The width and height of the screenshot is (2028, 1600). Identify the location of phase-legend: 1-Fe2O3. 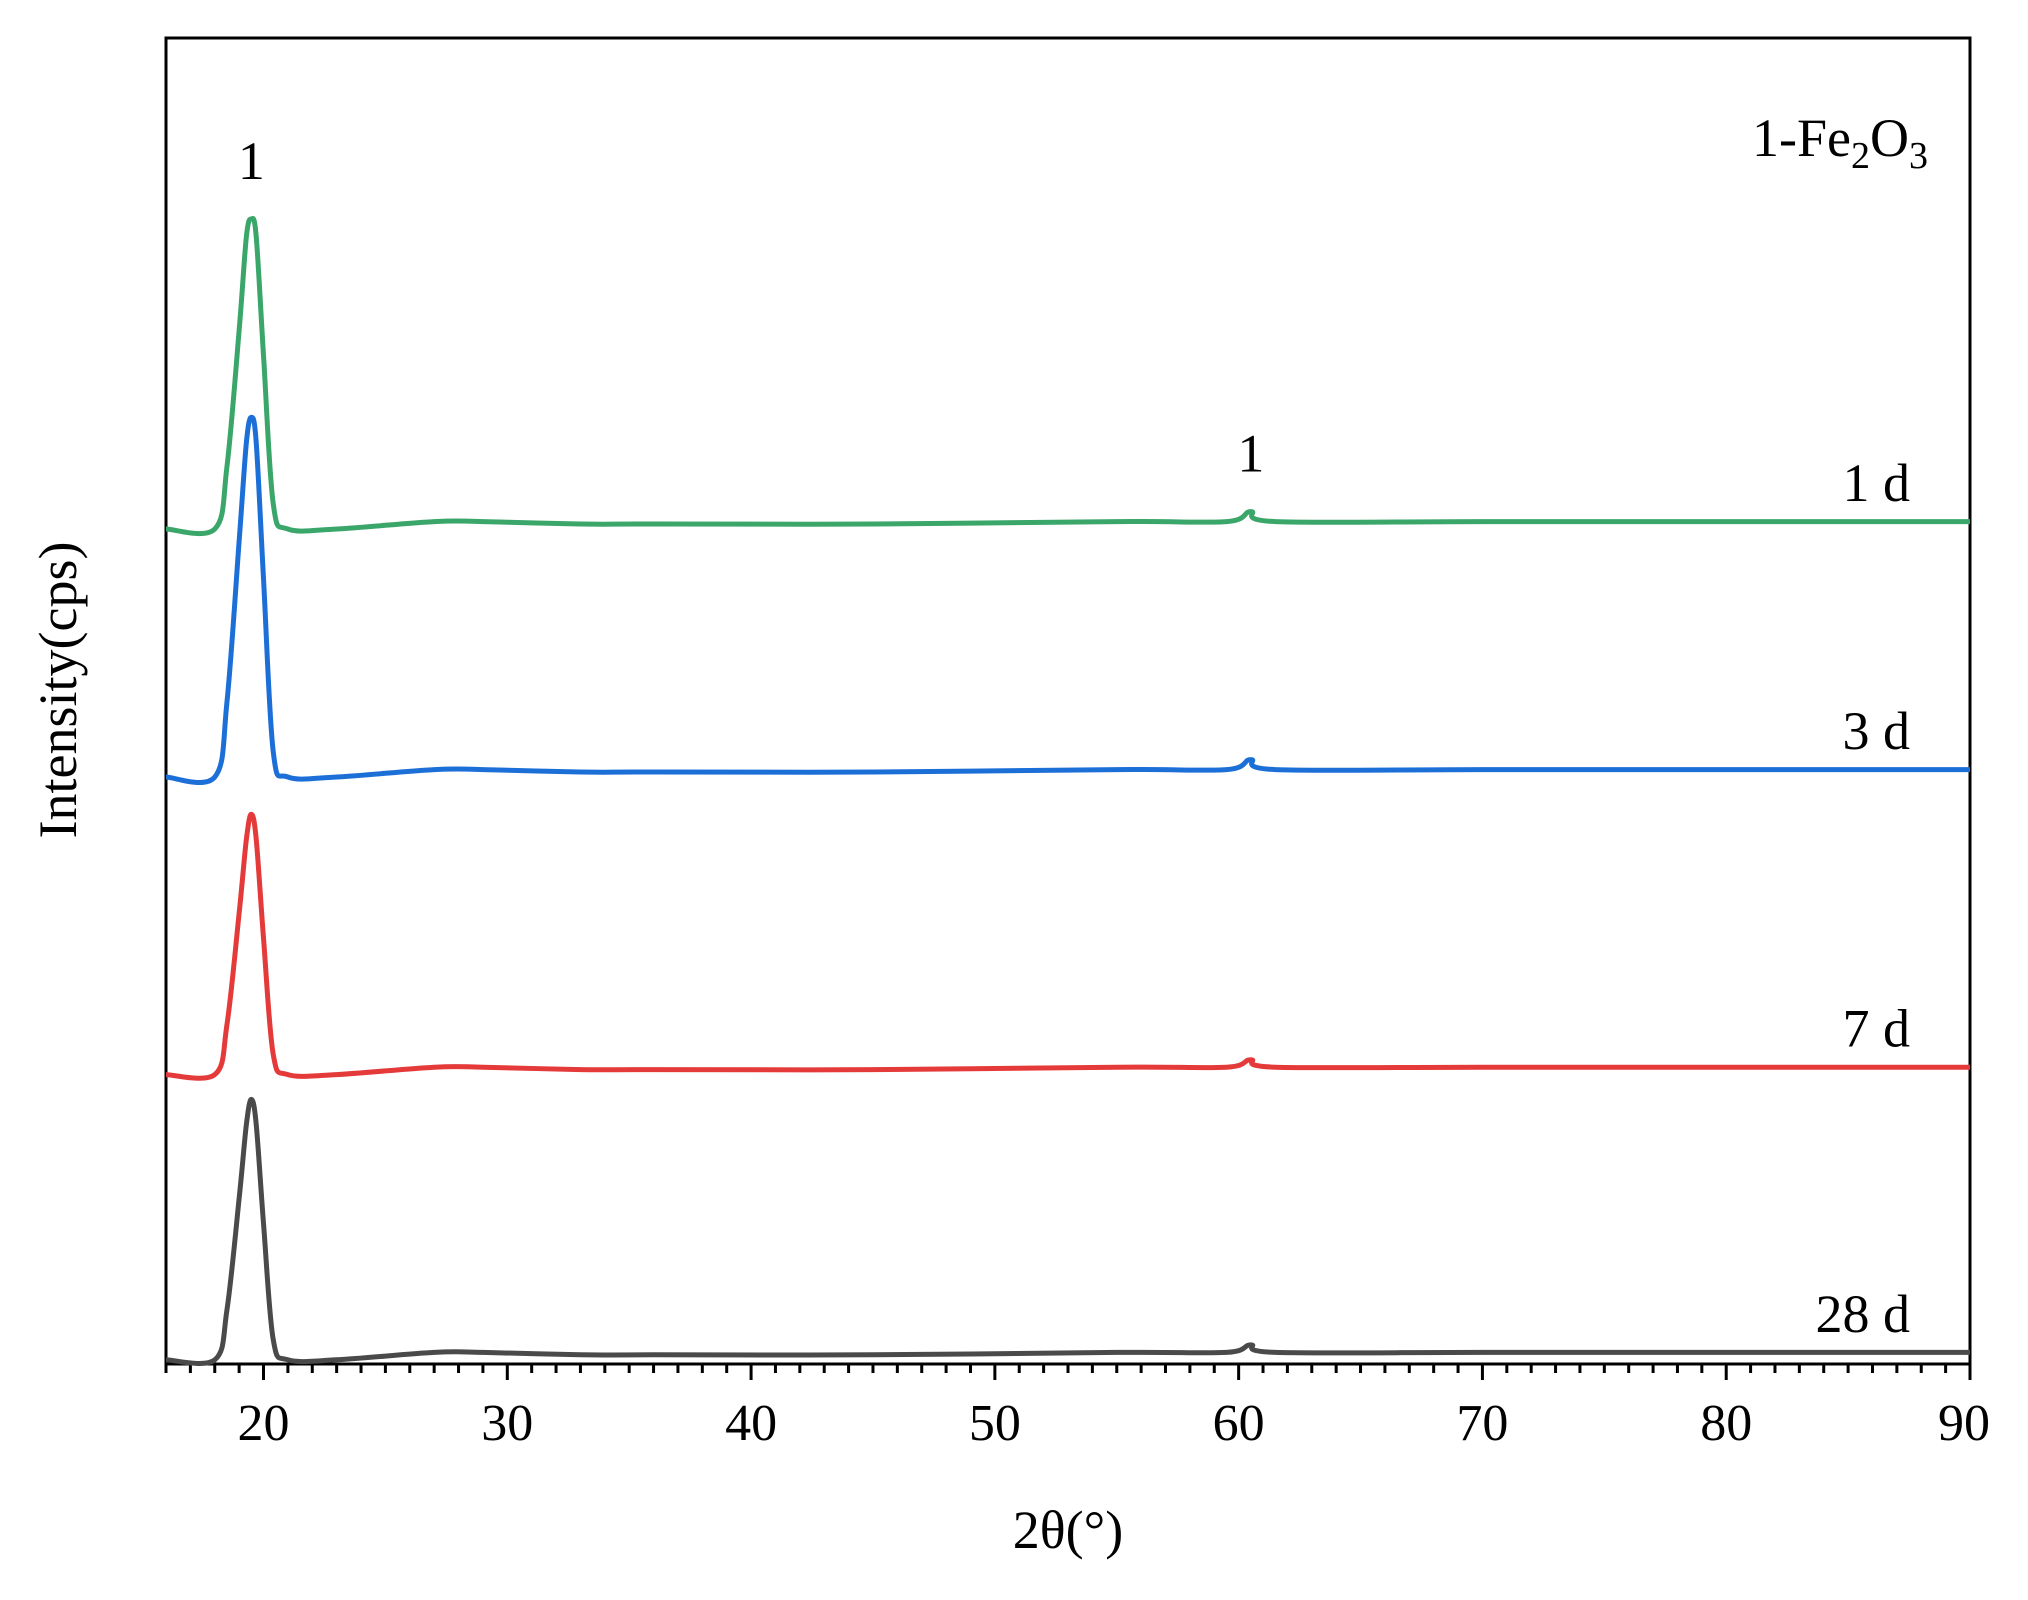
(1840, 142).